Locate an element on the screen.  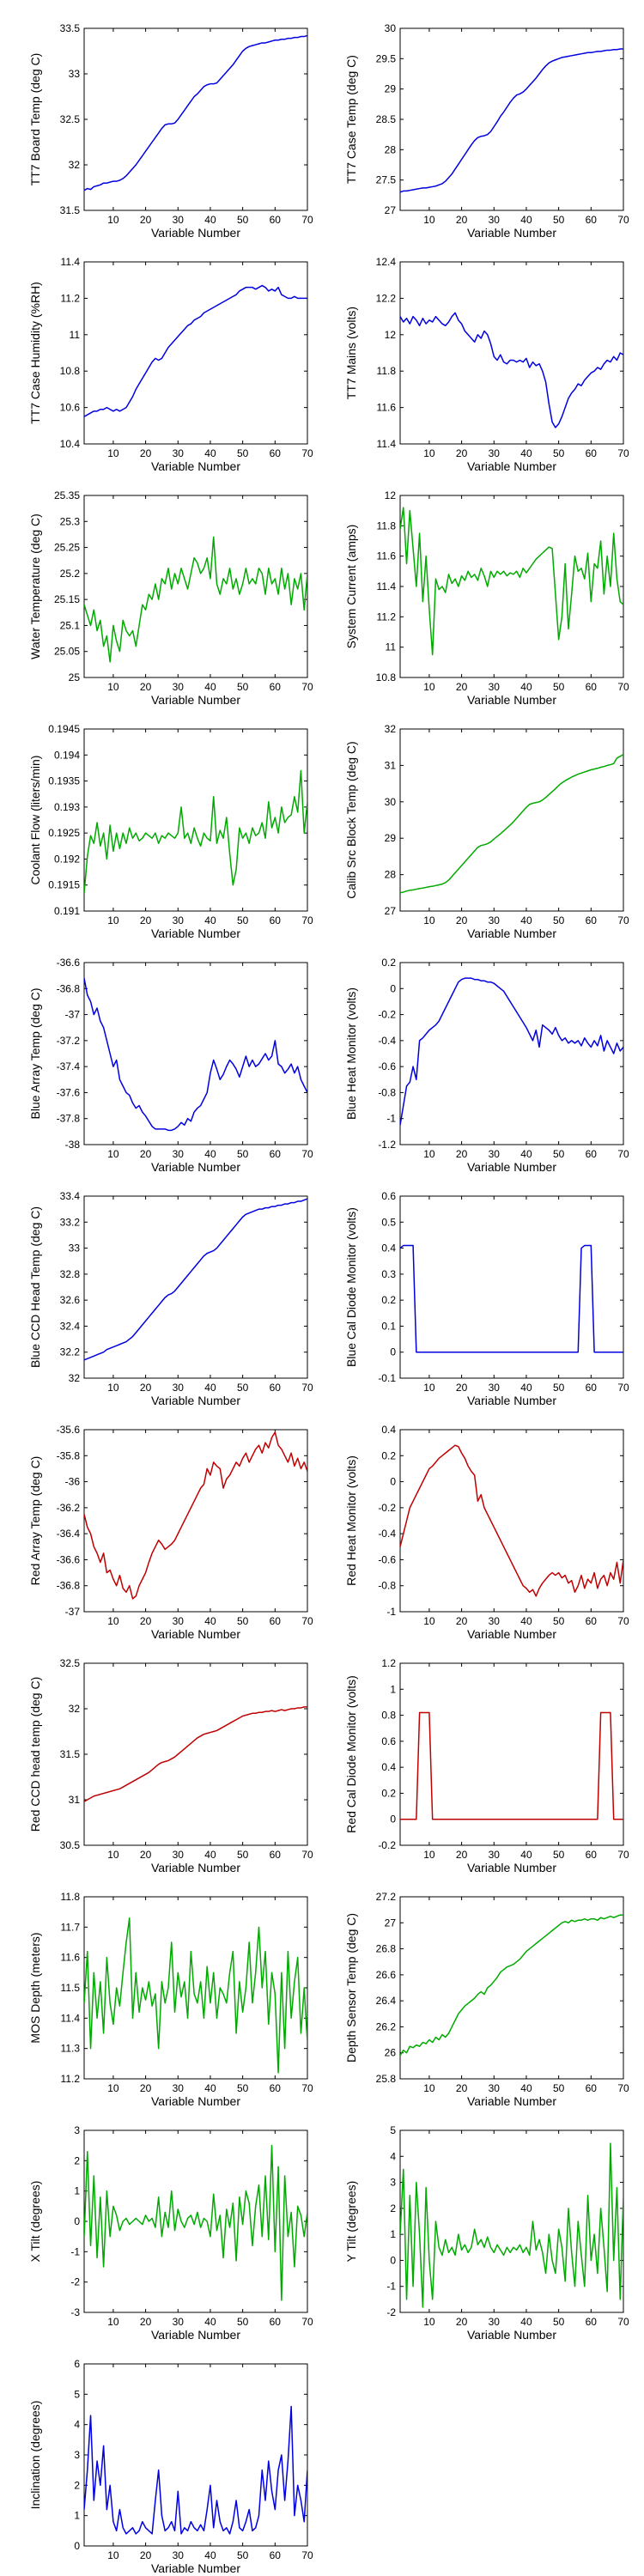
y-tick-label: 11.5 is located at coordinates (71, 1988).